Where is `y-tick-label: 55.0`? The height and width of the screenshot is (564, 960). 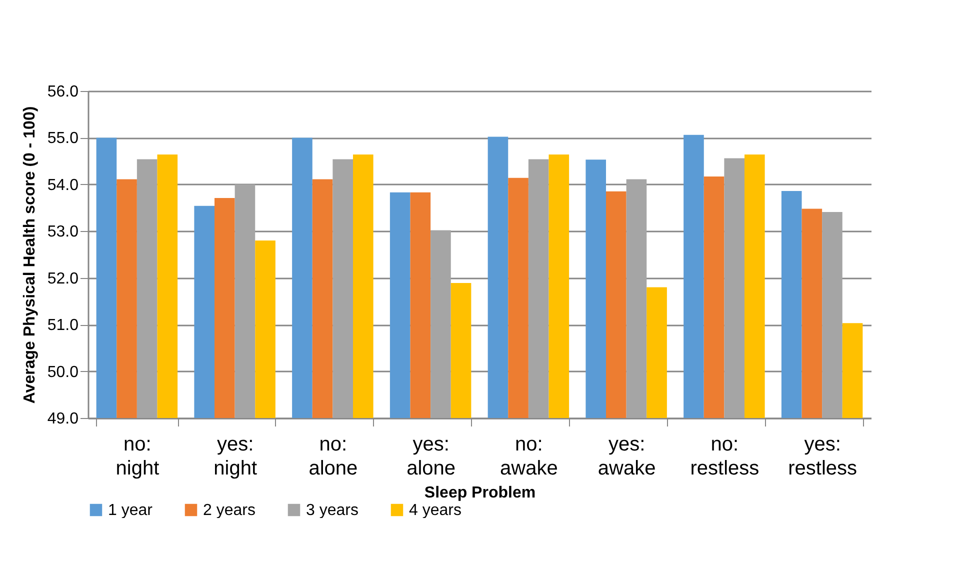
y-tick-label: 55.0 is located at coordinates (63, 139).